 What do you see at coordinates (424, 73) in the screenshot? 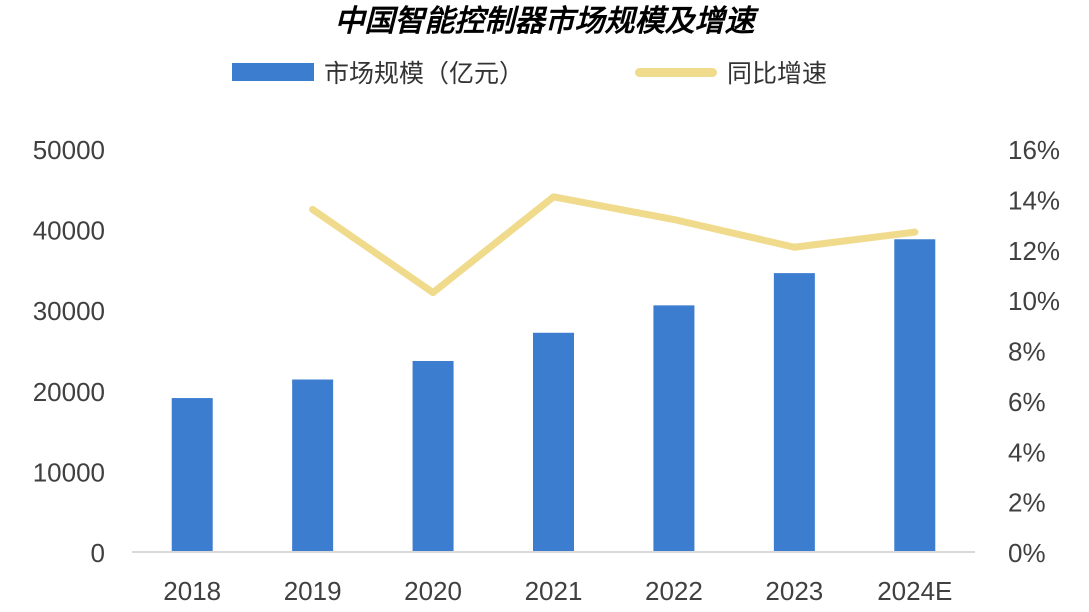
I see `legend-label-market-size: 市场规模（亿元）` at bounding box center [424, 73].